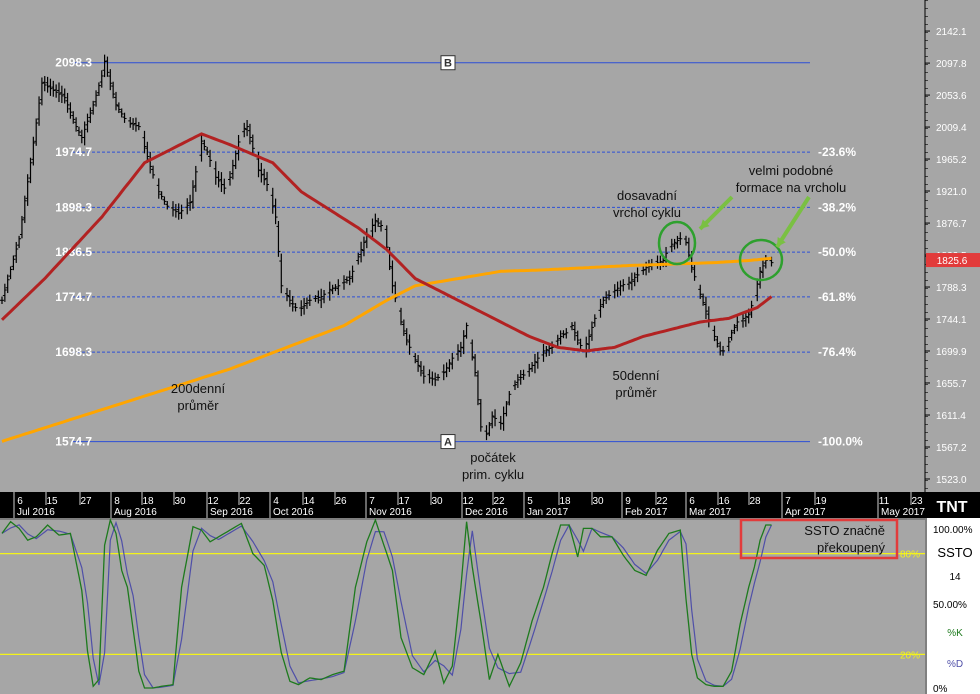 The width and height of the screenshot is (980, 694). What do you see at coordinates (548, 512) in the screenshot?
I see `x-month-label: Jan 2017` at bounding box center [548, 512].